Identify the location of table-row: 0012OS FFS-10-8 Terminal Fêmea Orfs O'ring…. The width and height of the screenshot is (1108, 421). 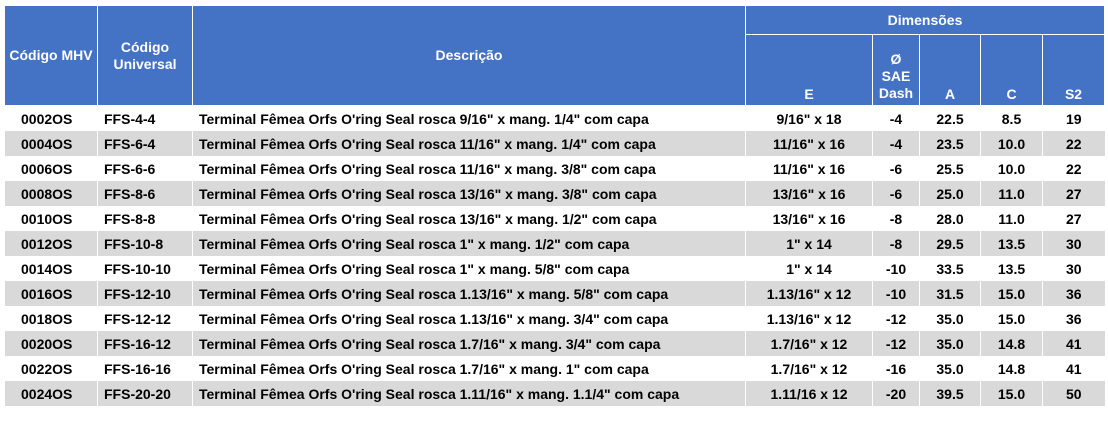
(554, 243).